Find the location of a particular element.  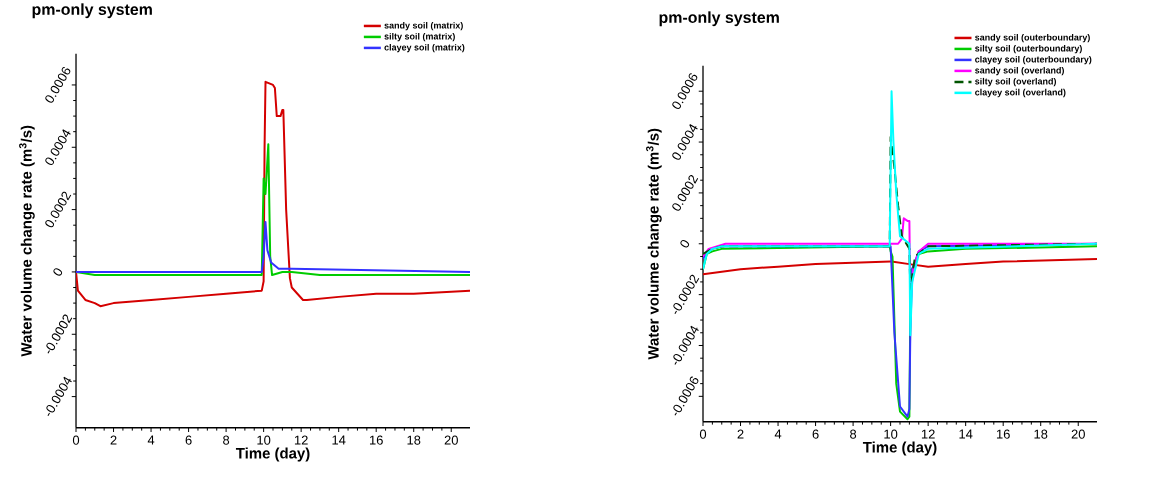

legend-label: sandy soil (matrix) is located at coordinates (423, 26).